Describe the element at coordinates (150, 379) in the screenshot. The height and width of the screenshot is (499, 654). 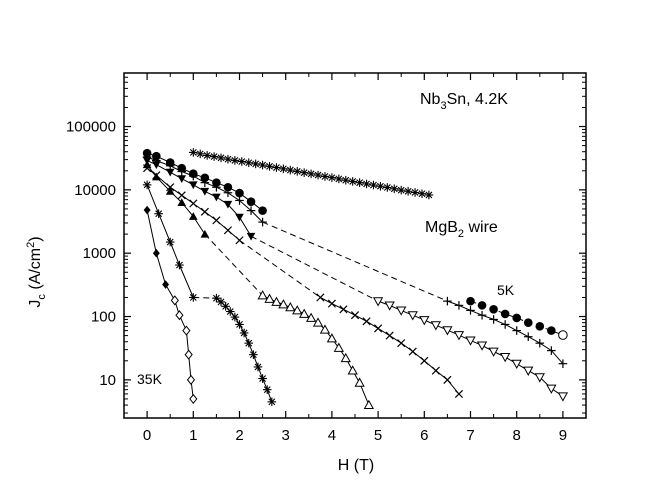
I see `label-35k: 35K` at that location.